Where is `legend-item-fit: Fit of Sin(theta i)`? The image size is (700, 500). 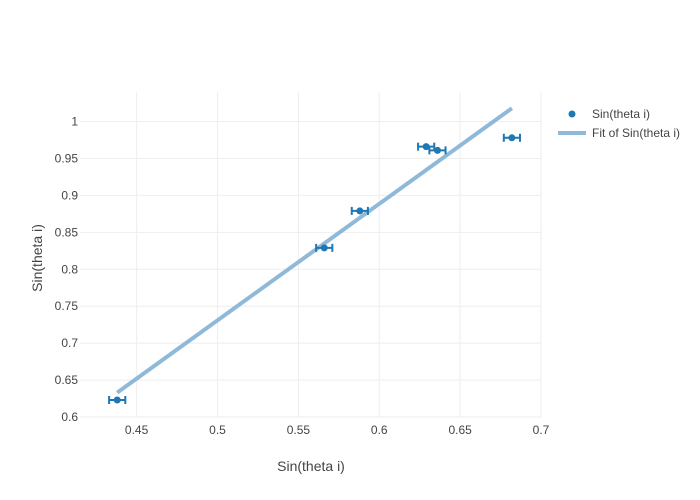
legend-item-fit: Fit of Sin(theta i) is located at coordinates (619, 133).